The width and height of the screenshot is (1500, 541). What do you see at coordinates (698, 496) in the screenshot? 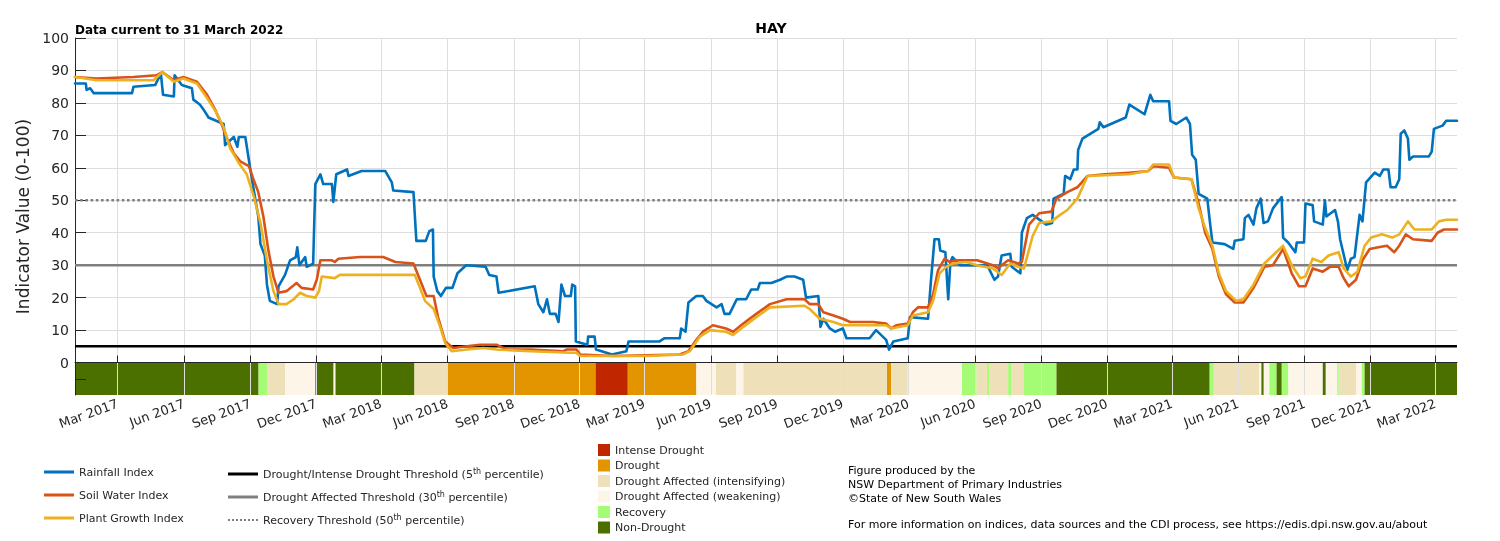
I see `legend-label: Drought Affected (weakening)` at bounding box center [698, 496].